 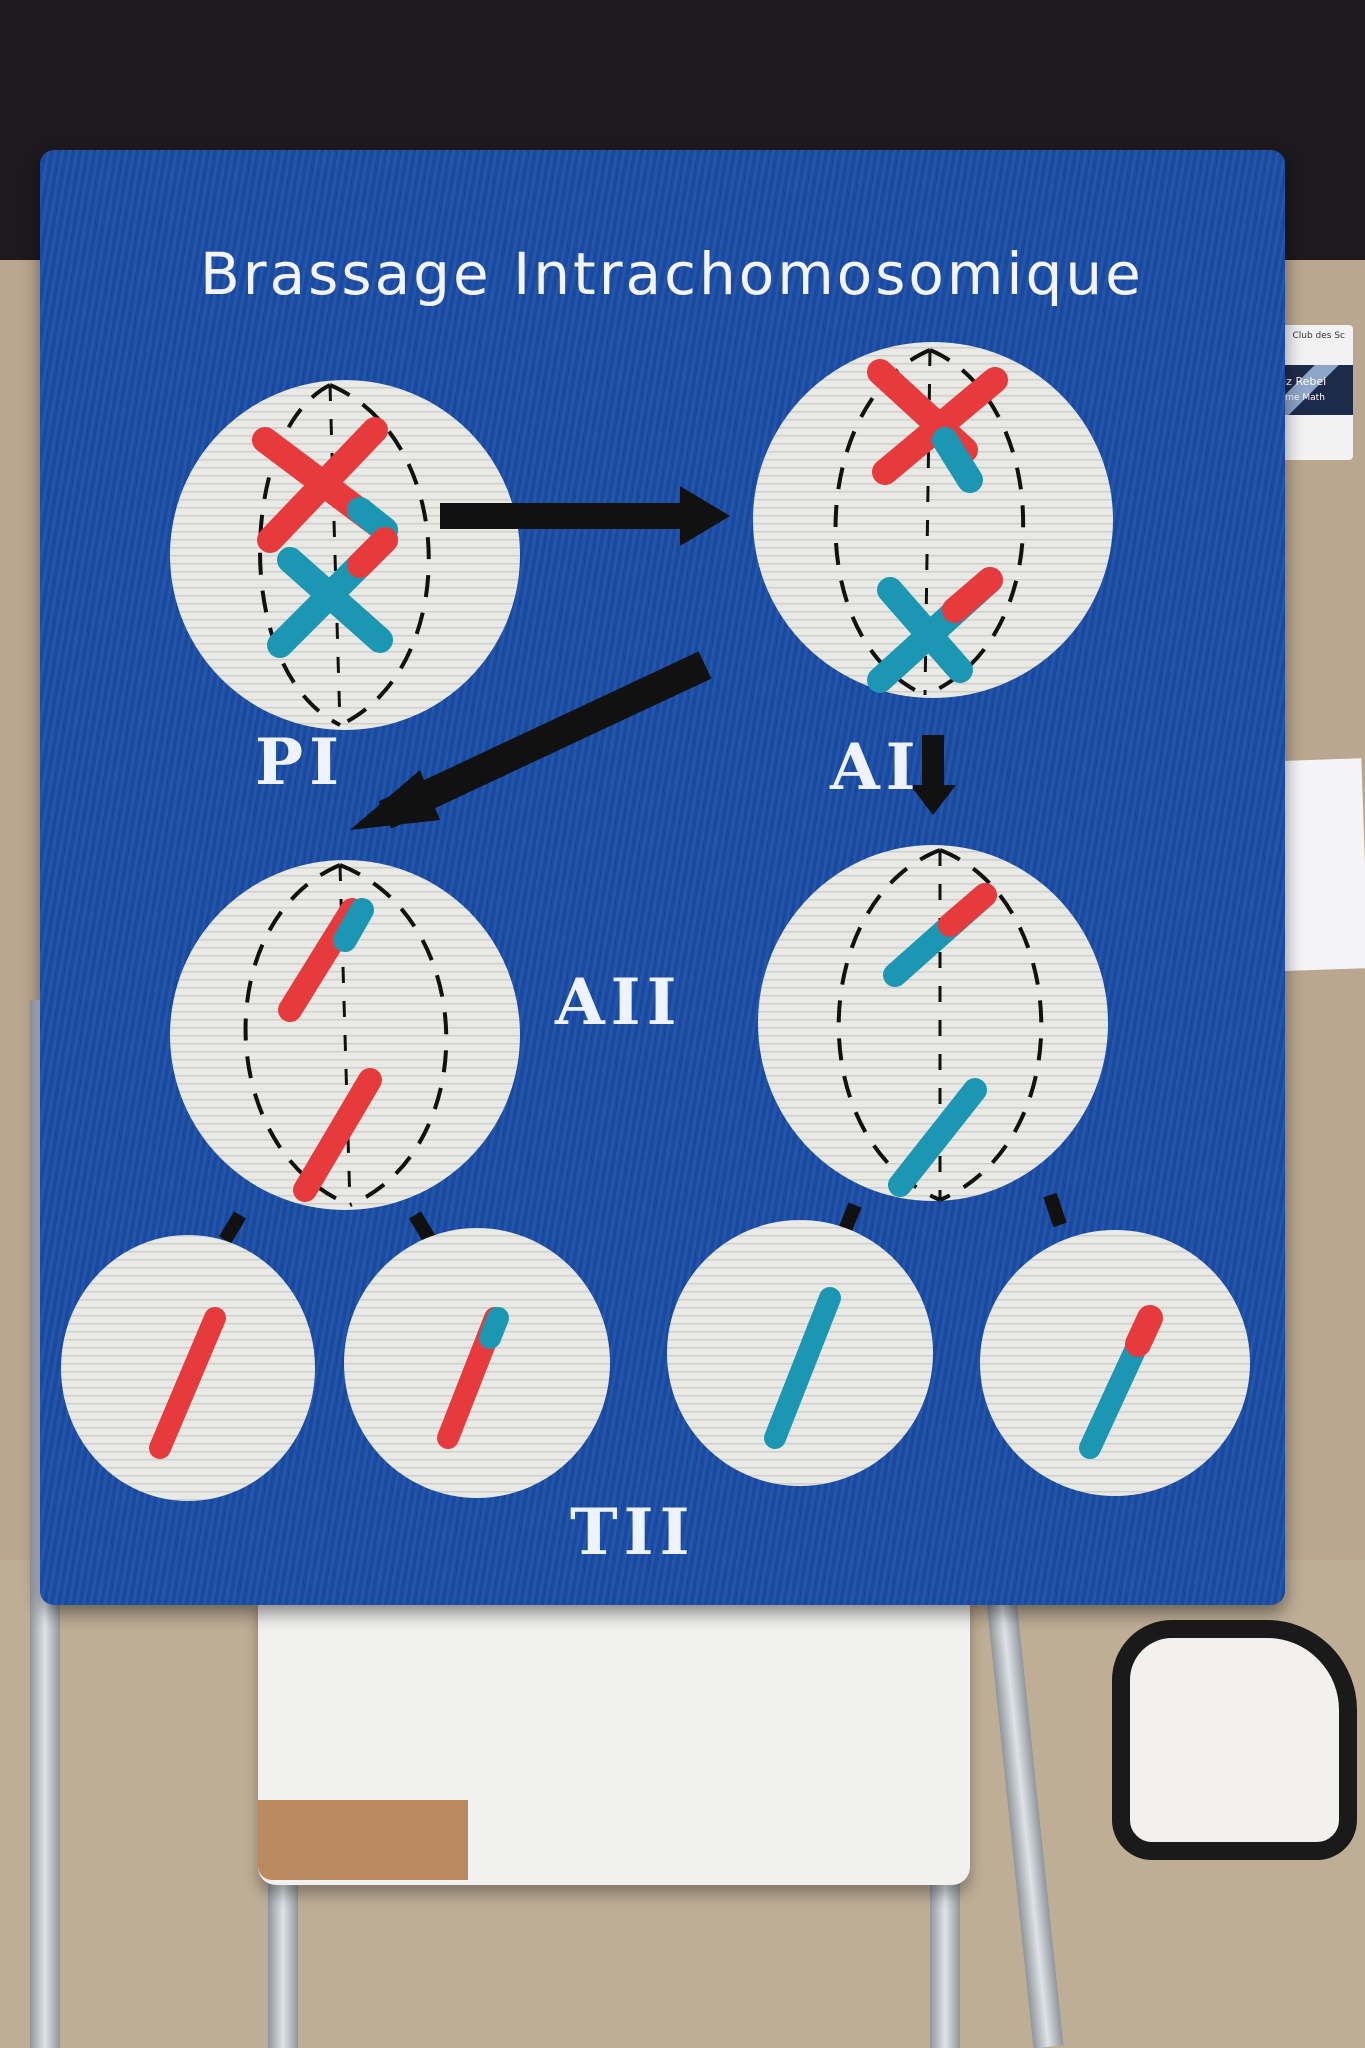 What do you see at coordinates (1318, 336) in the screenshot?
I see `badge-header: Club des Sc` at bounding box center [1318, 336].